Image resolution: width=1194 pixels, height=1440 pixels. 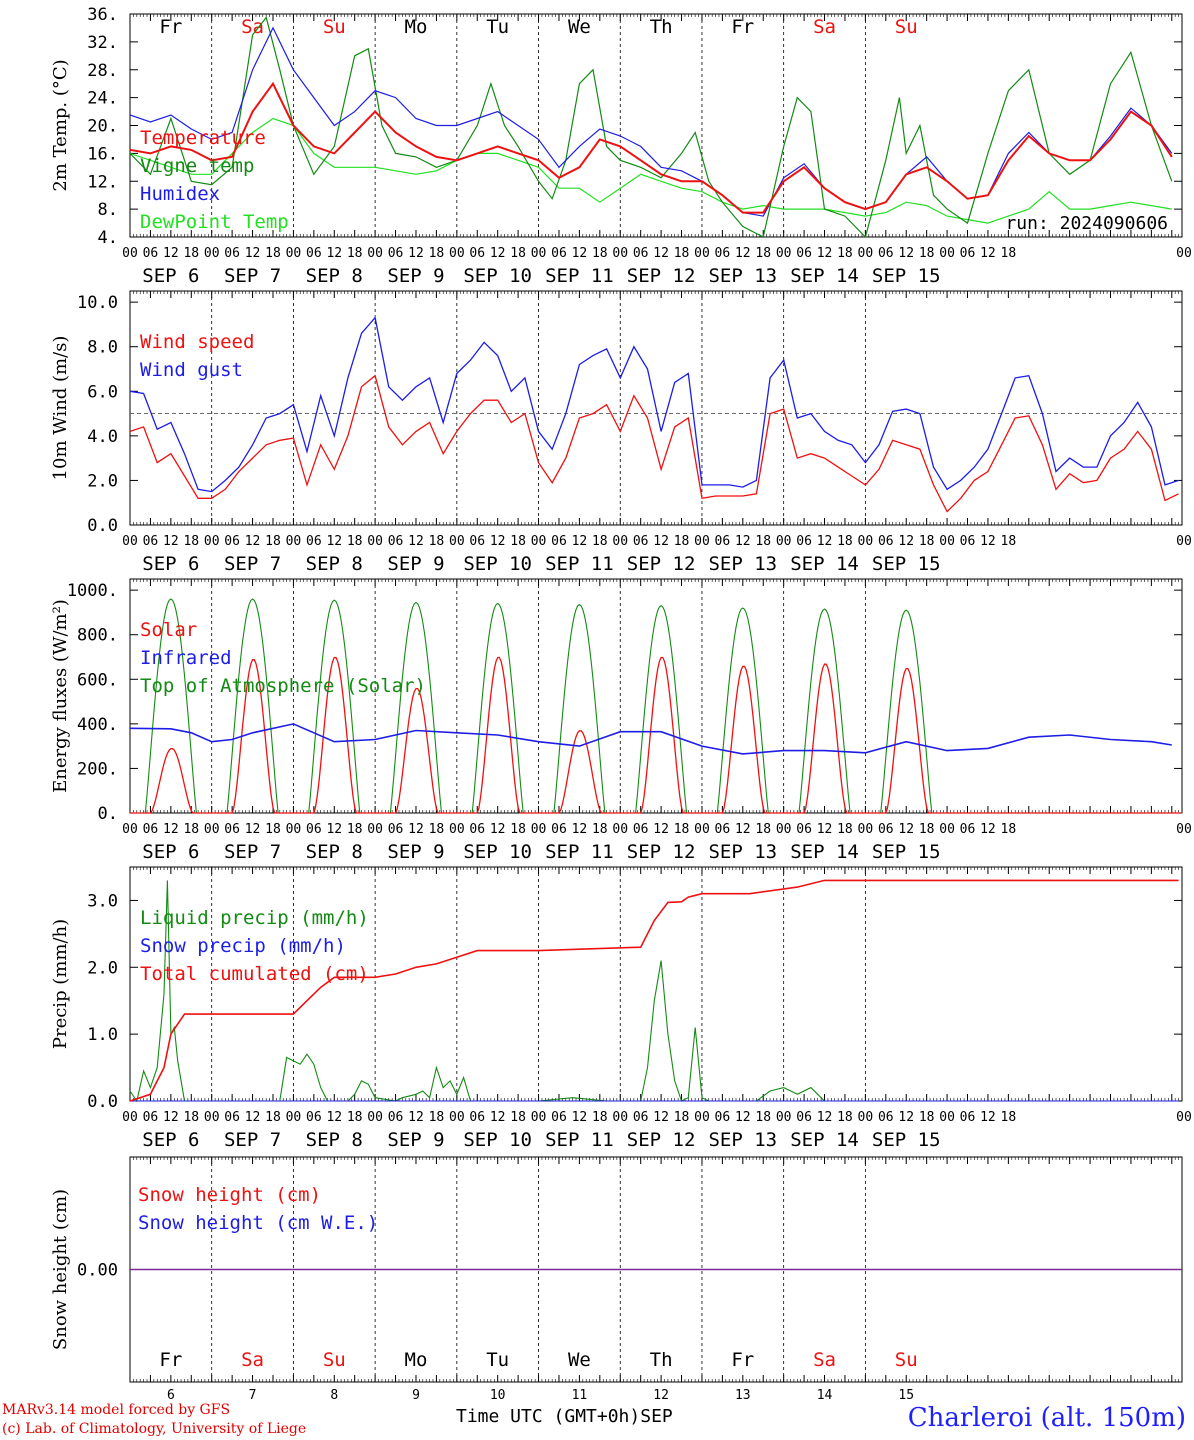 I want to click on legend-entry: Snow height (cm W.E.), so click(x=258, y=1223).